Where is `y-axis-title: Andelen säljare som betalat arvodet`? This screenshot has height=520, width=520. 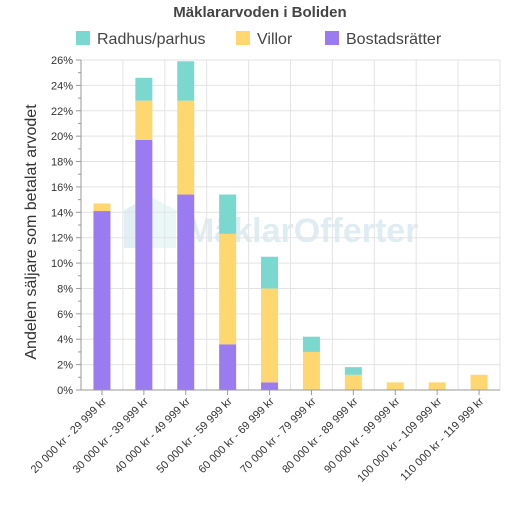 y-axis-title: Andelen säljare som betalat arvodet is located at coordinates (31, 232).